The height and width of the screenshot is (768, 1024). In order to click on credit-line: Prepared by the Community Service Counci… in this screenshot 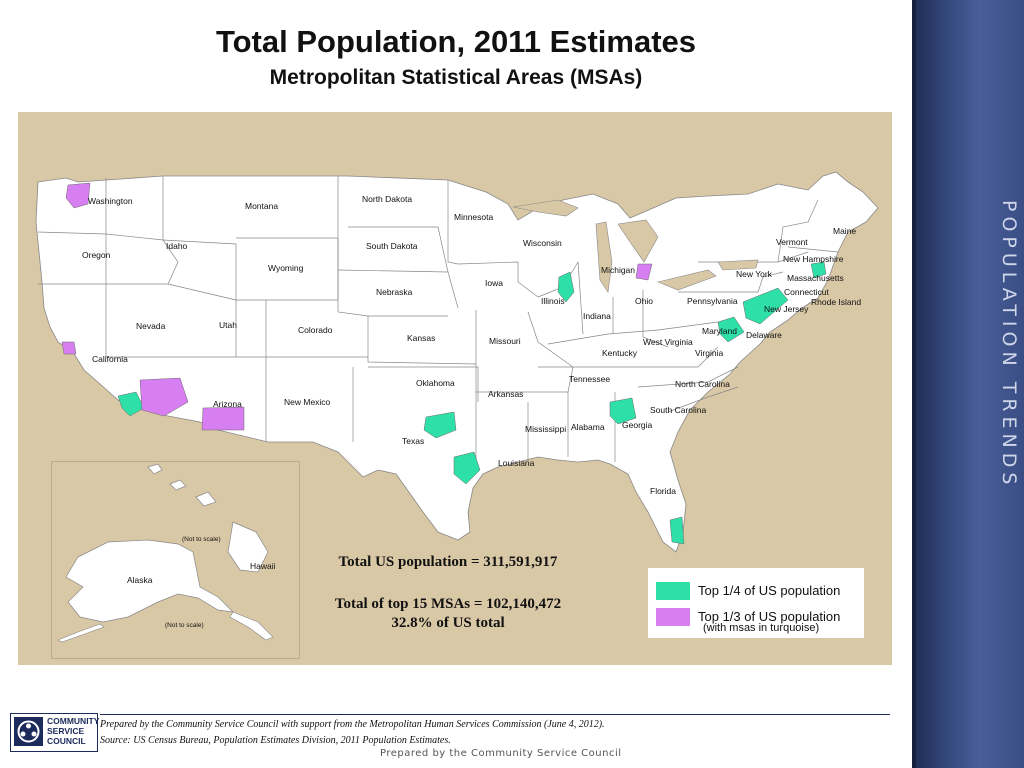, I will do `click(352, 724)`.